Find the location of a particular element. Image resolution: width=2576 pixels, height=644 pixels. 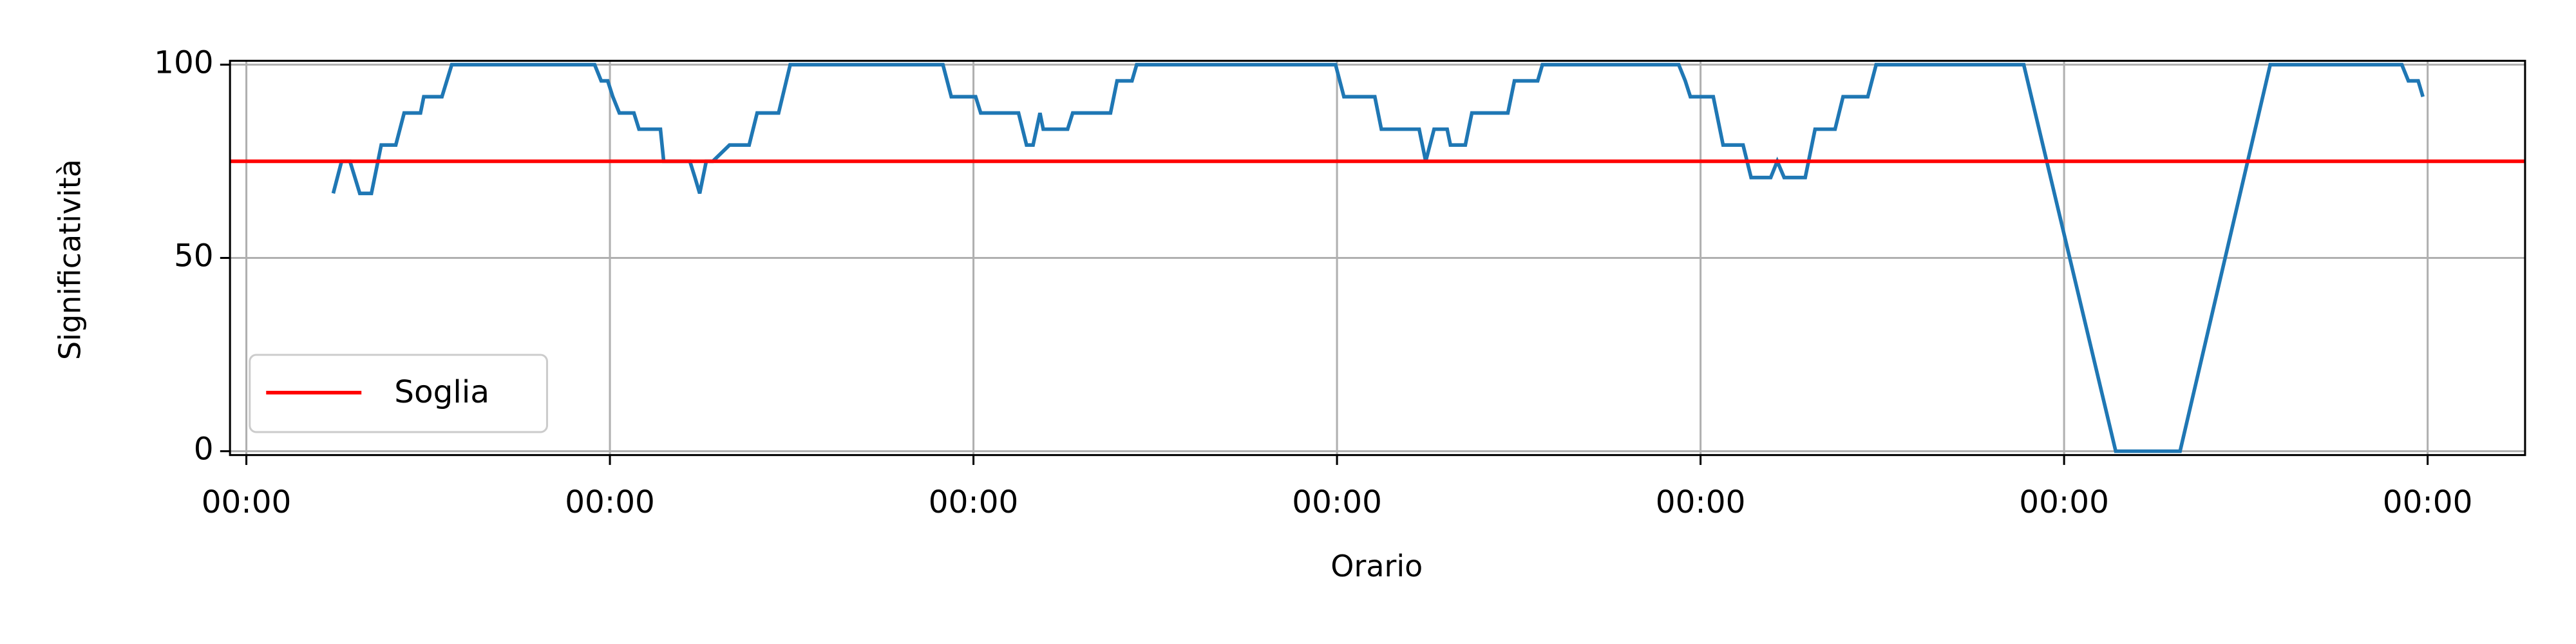

legend-box is located at coordinates (399, 394).